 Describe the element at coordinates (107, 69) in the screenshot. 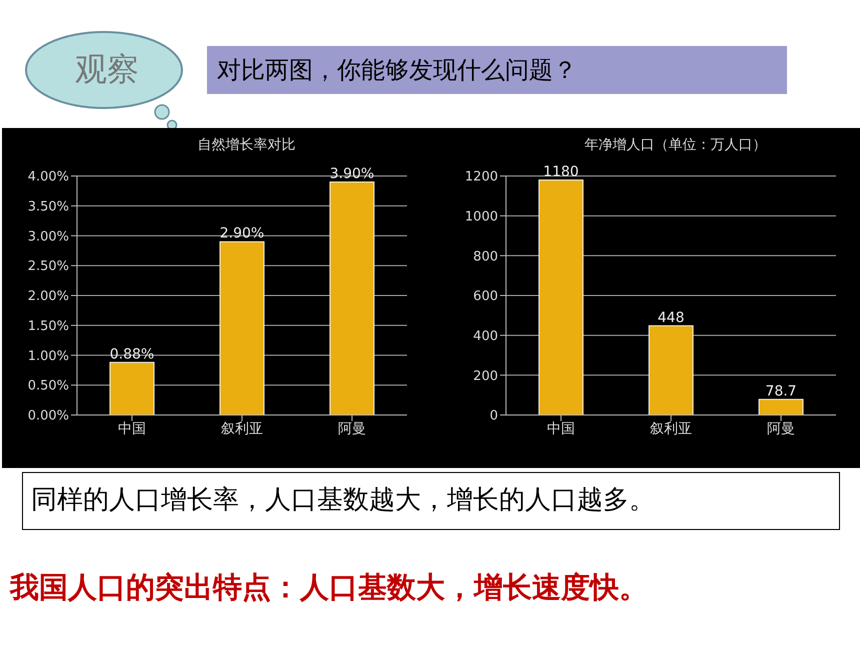

I see `text: 观察` at that location.